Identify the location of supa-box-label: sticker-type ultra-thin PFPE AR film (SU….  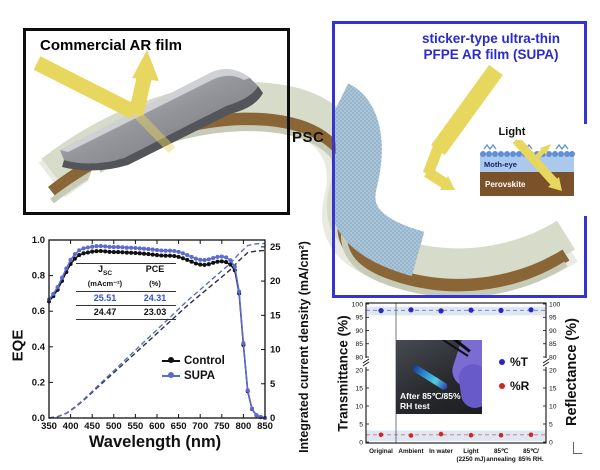
(491, 46).